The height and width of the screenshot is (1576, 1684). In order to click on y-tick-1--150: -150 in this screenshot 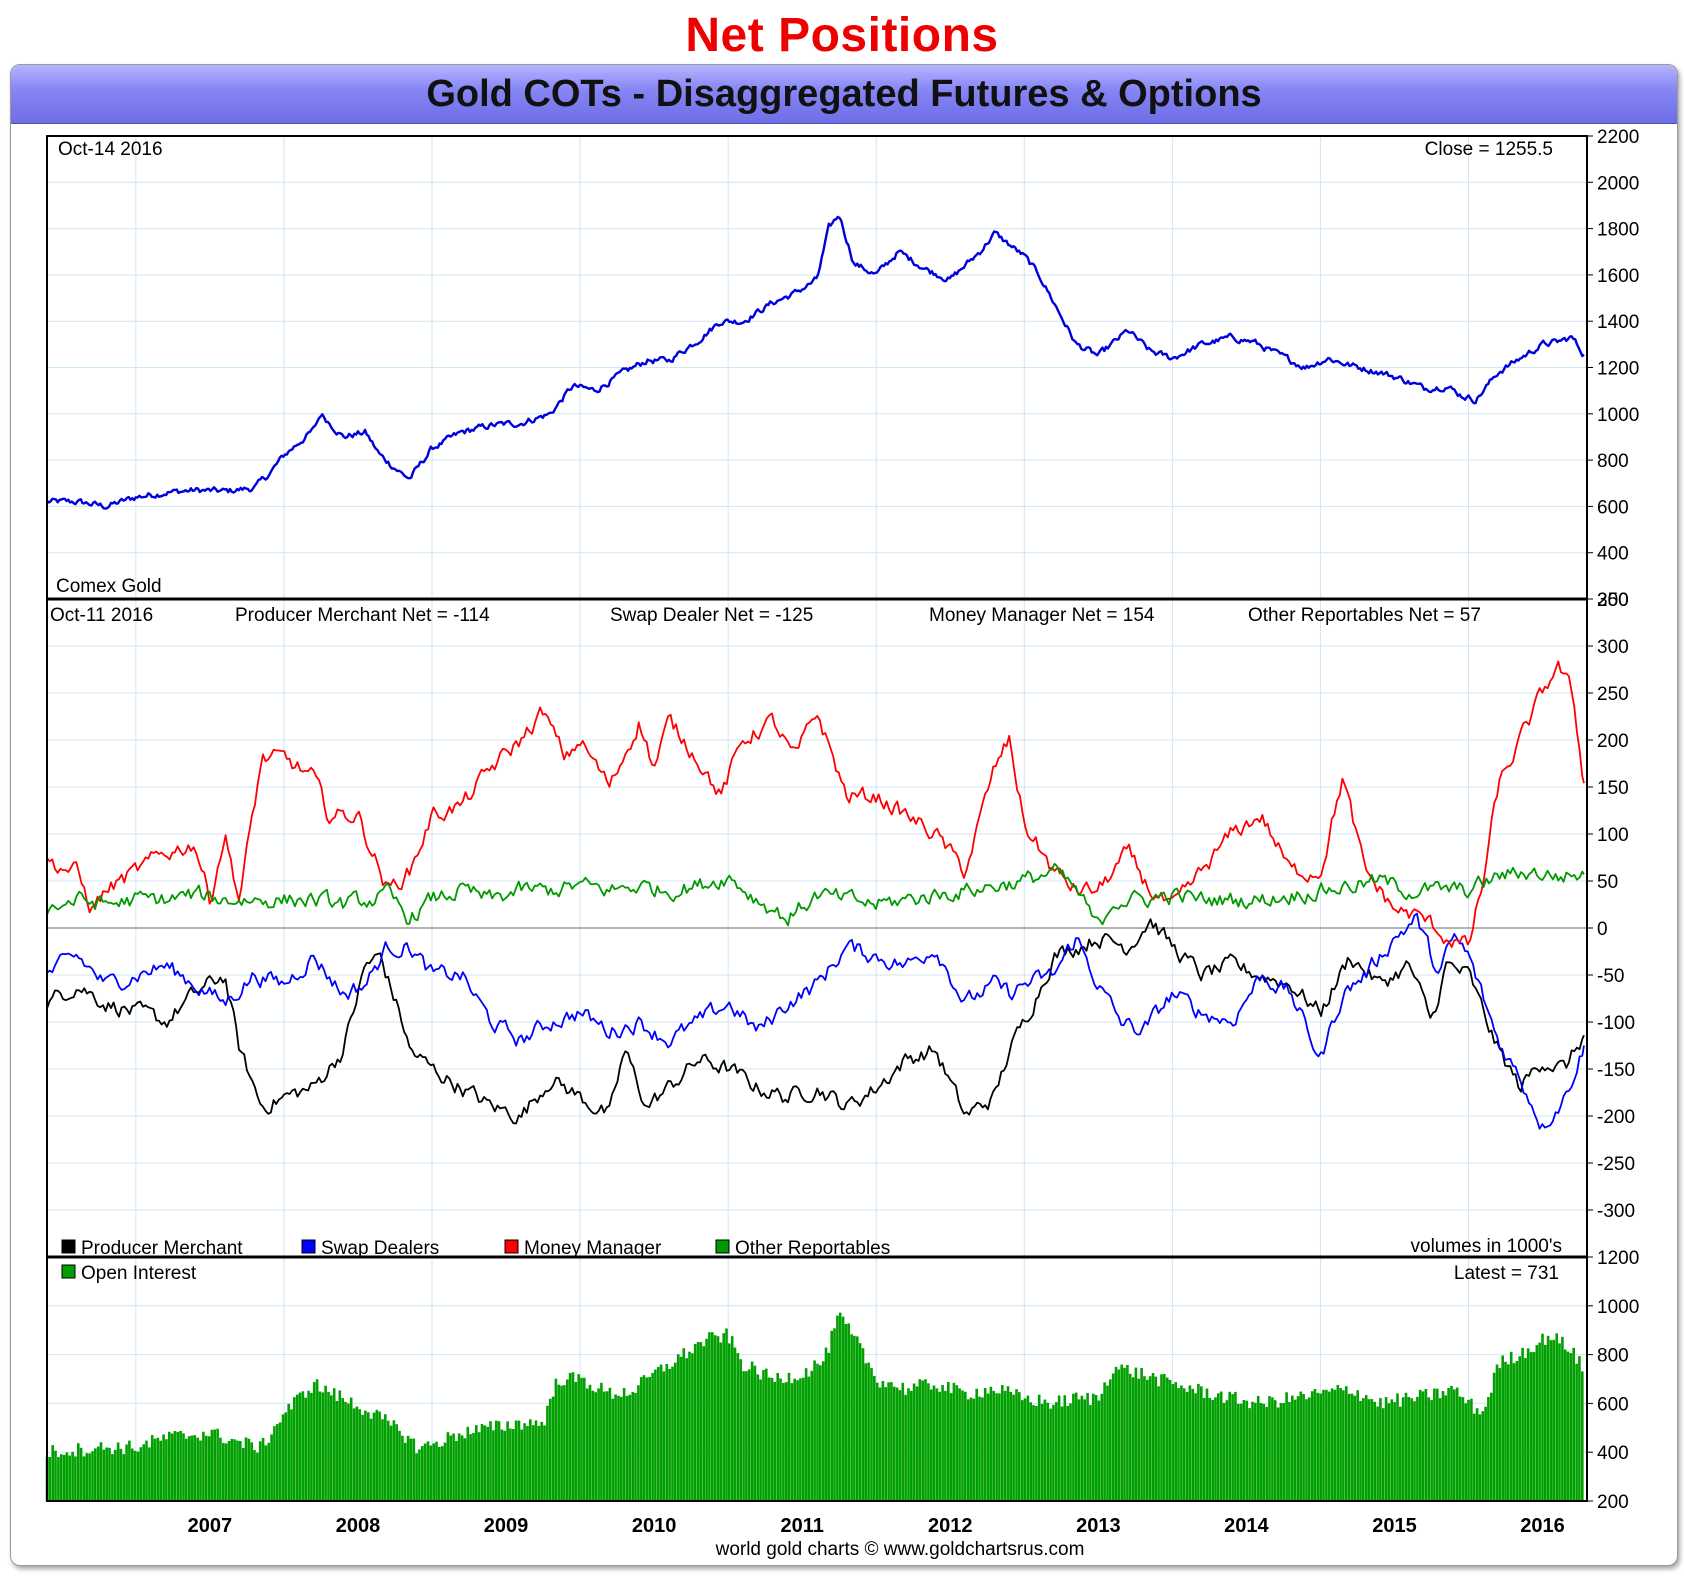, I will do `click(1616, 1070)`.